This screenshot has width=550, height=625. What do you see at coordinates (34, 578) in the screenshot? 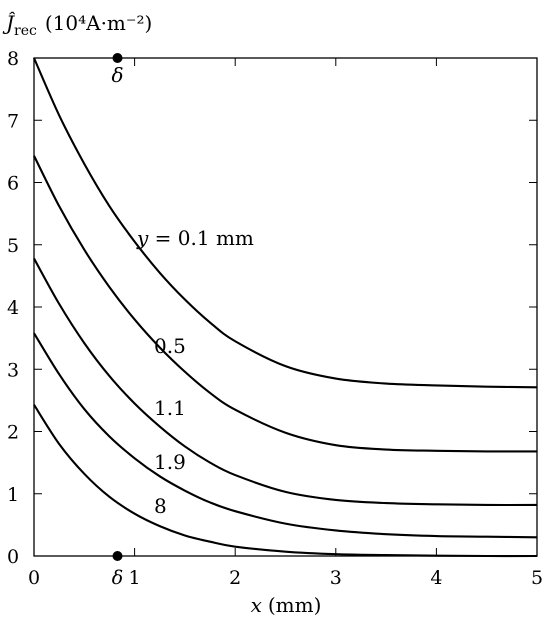
I see `x-tick-label: 0` at bounding box center [34, 578].